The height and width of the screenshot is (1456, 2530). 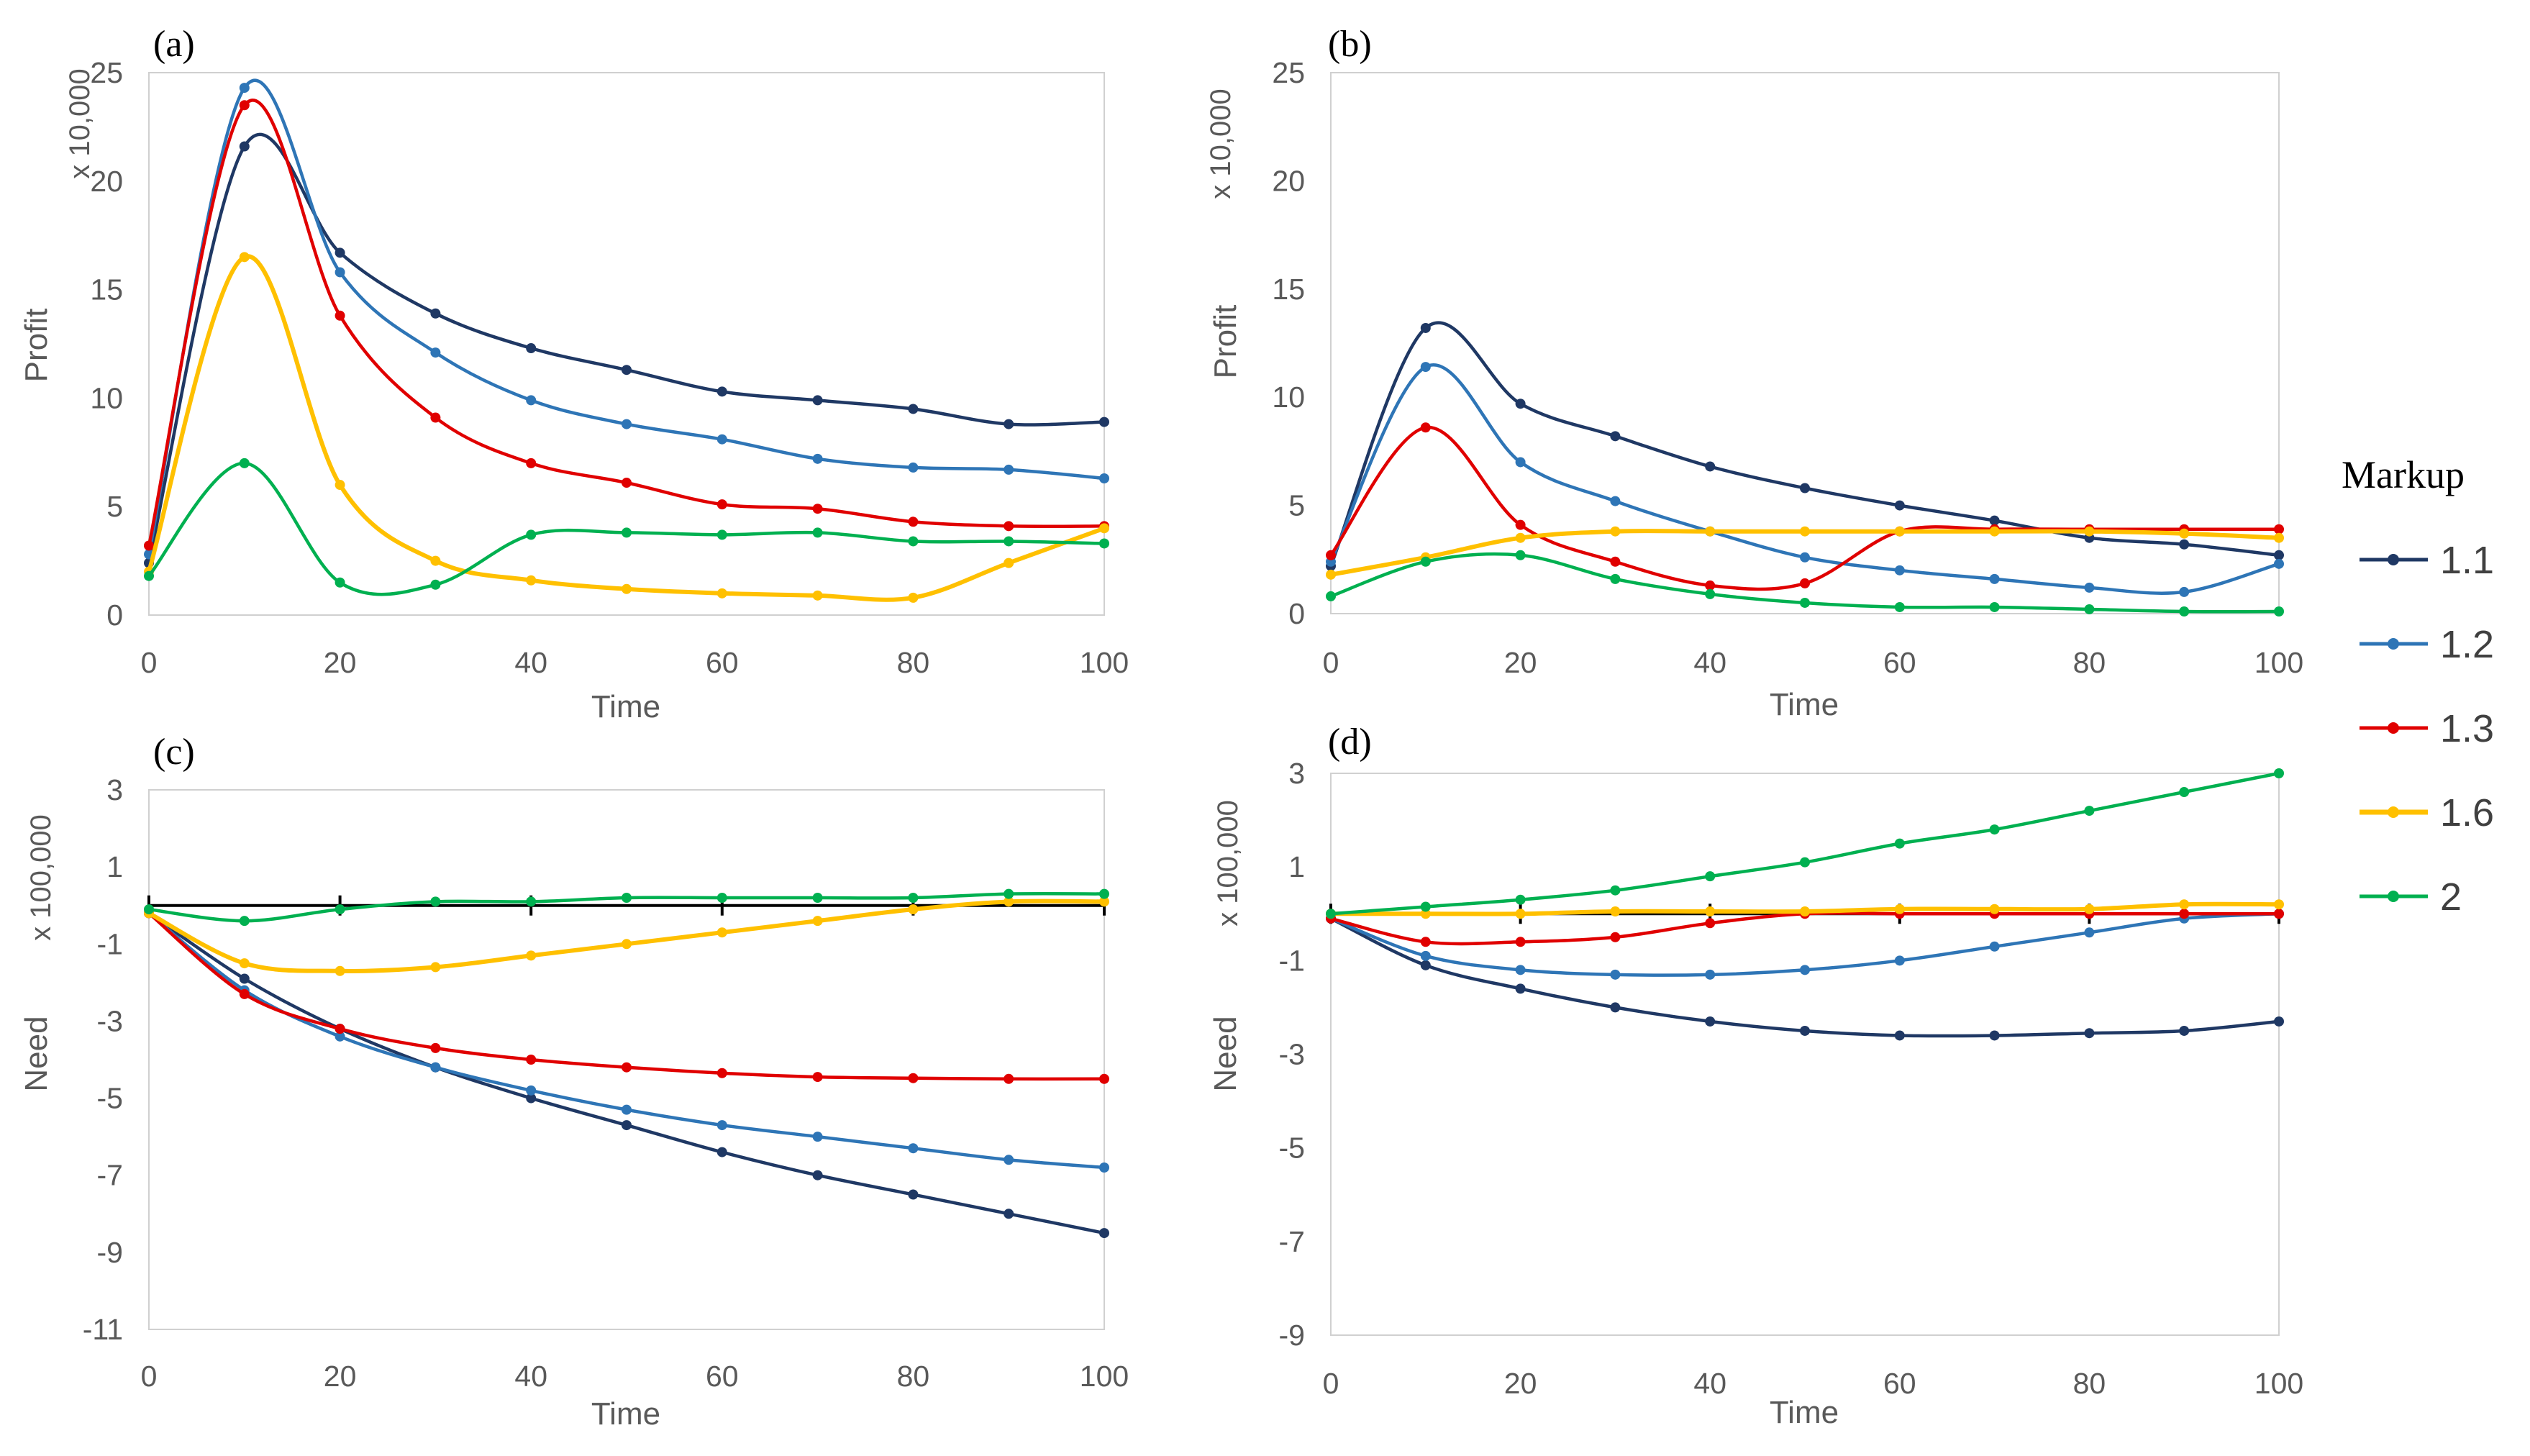 What do you see at coordinates (103, 1329) in the screenshot?
I see `y-tick-label-c: -11` at bounding box center [103, 1329].